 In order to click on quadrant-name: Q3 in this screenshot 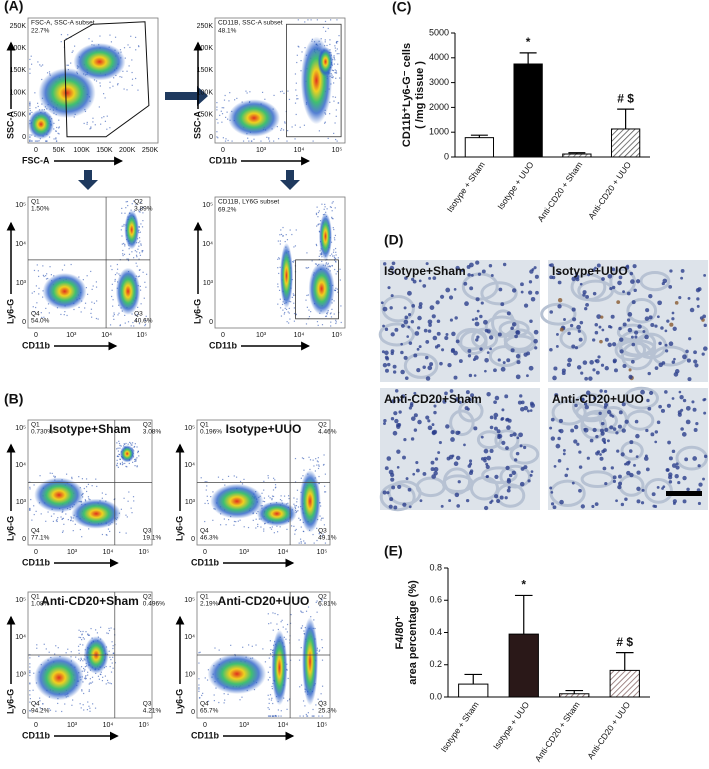, I will do `click(138, 314)`.